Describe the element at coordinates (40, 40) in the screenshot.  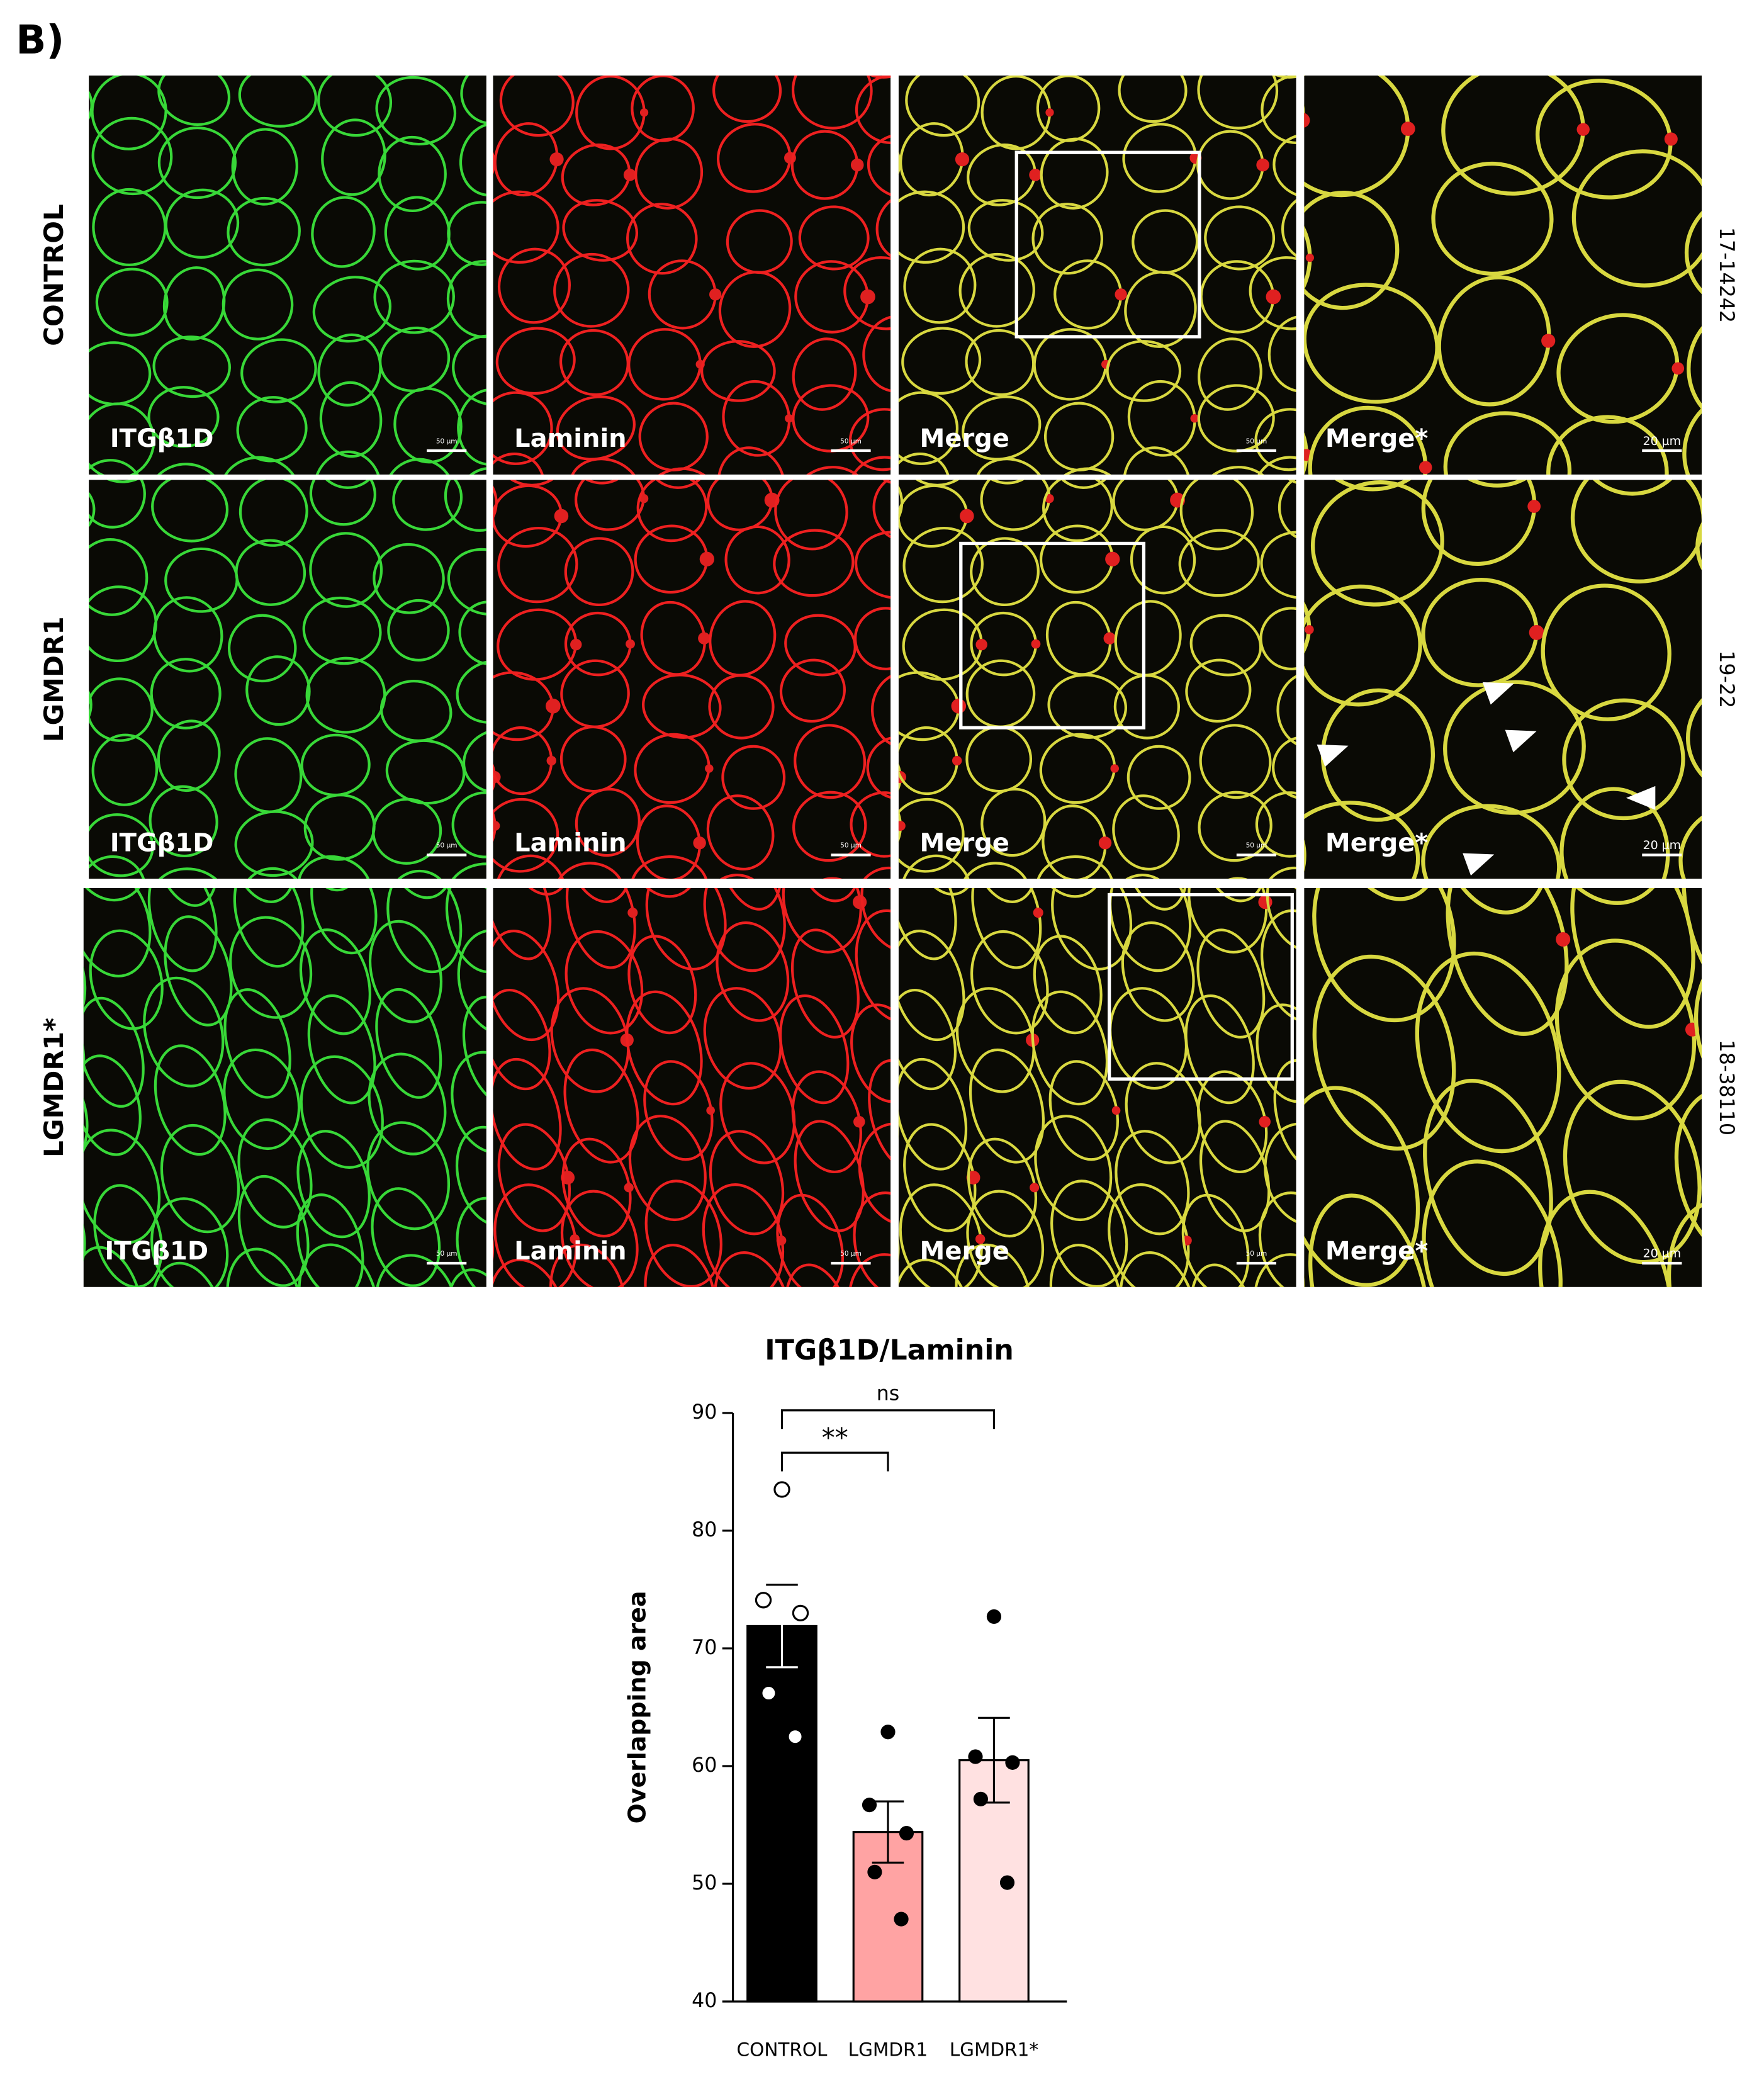
I see `panel-label: B)` at that location.